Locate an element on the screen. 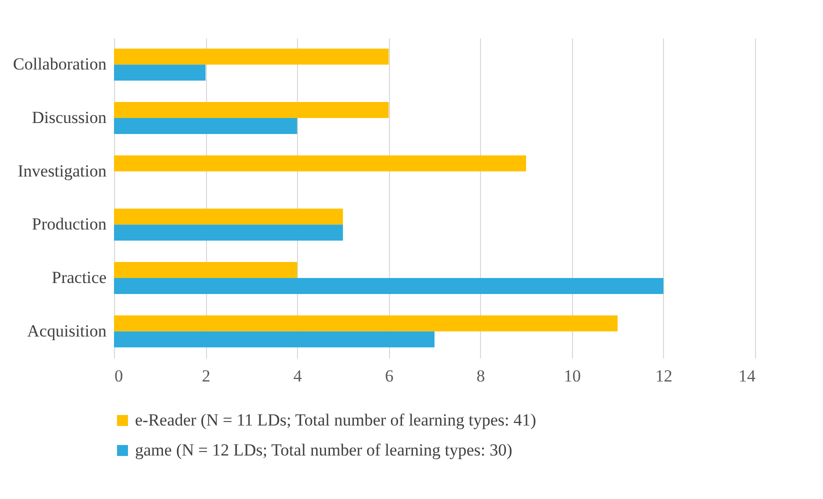 This screenshot has width=823, height=499. y-tick-label: Practice is located at coordinates (79, 277).